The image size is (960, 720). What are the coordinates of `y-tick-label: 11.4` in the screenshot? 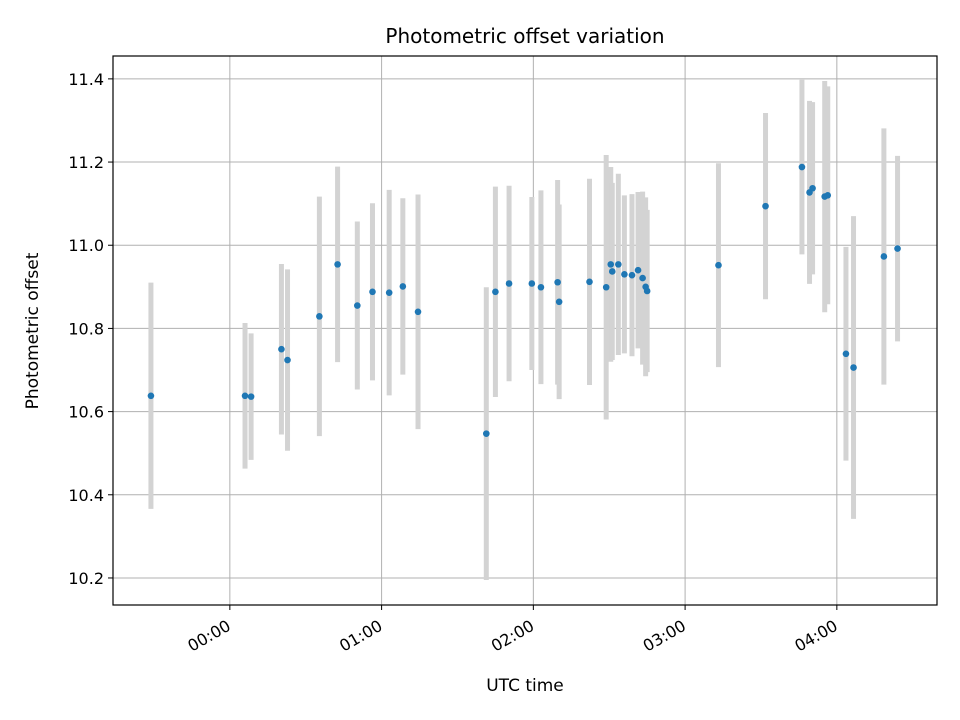 It's located at (86, 79).